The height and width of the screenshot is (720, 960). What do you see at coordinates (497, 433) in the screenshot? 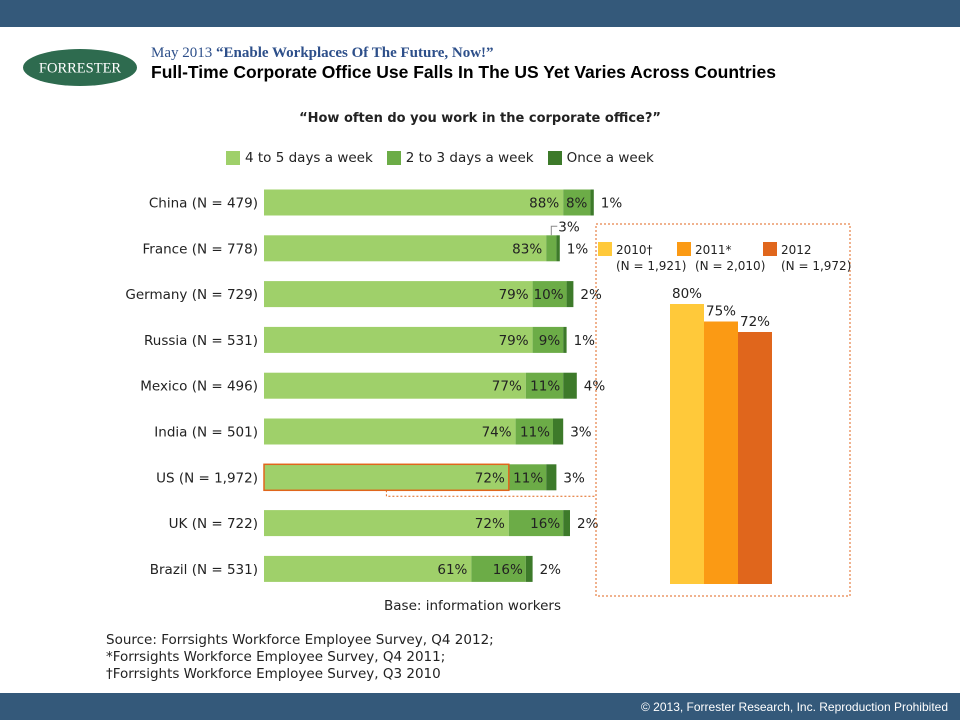
I see `data-label-4to5: 74%` at bounding box center [497, 433].